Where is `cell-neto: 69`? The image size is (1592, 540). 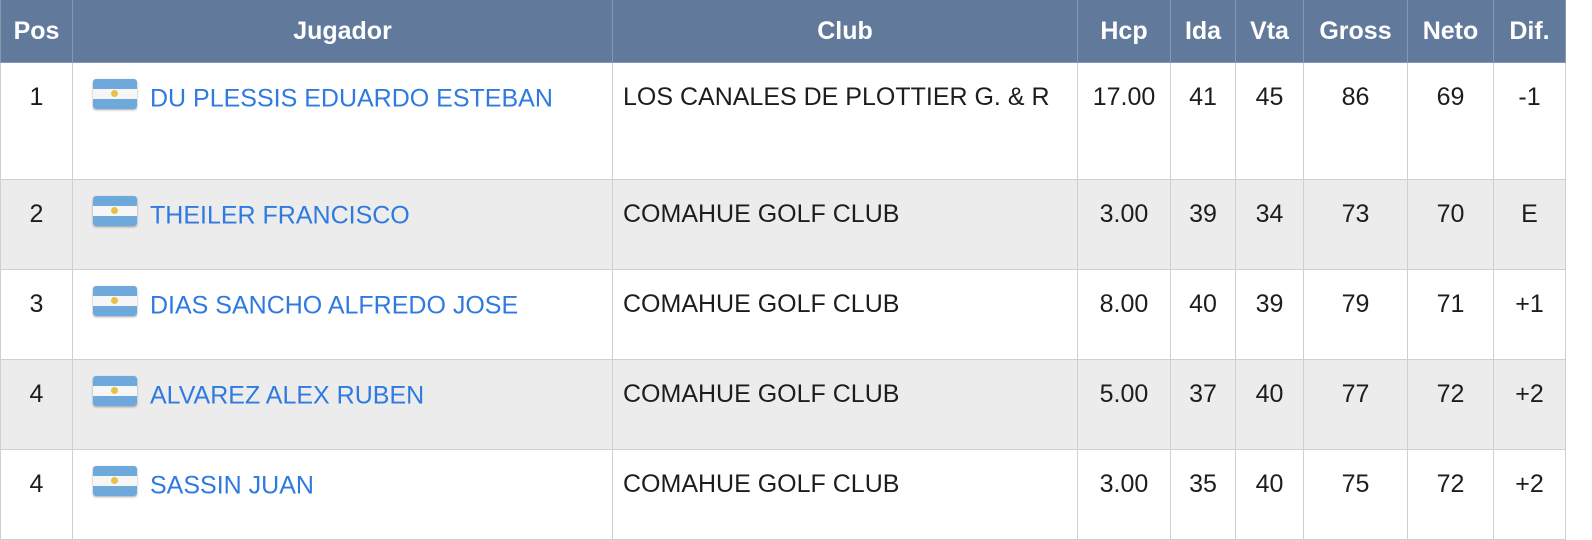
cell-neto: 69 is located at coordinates (1450, 121).